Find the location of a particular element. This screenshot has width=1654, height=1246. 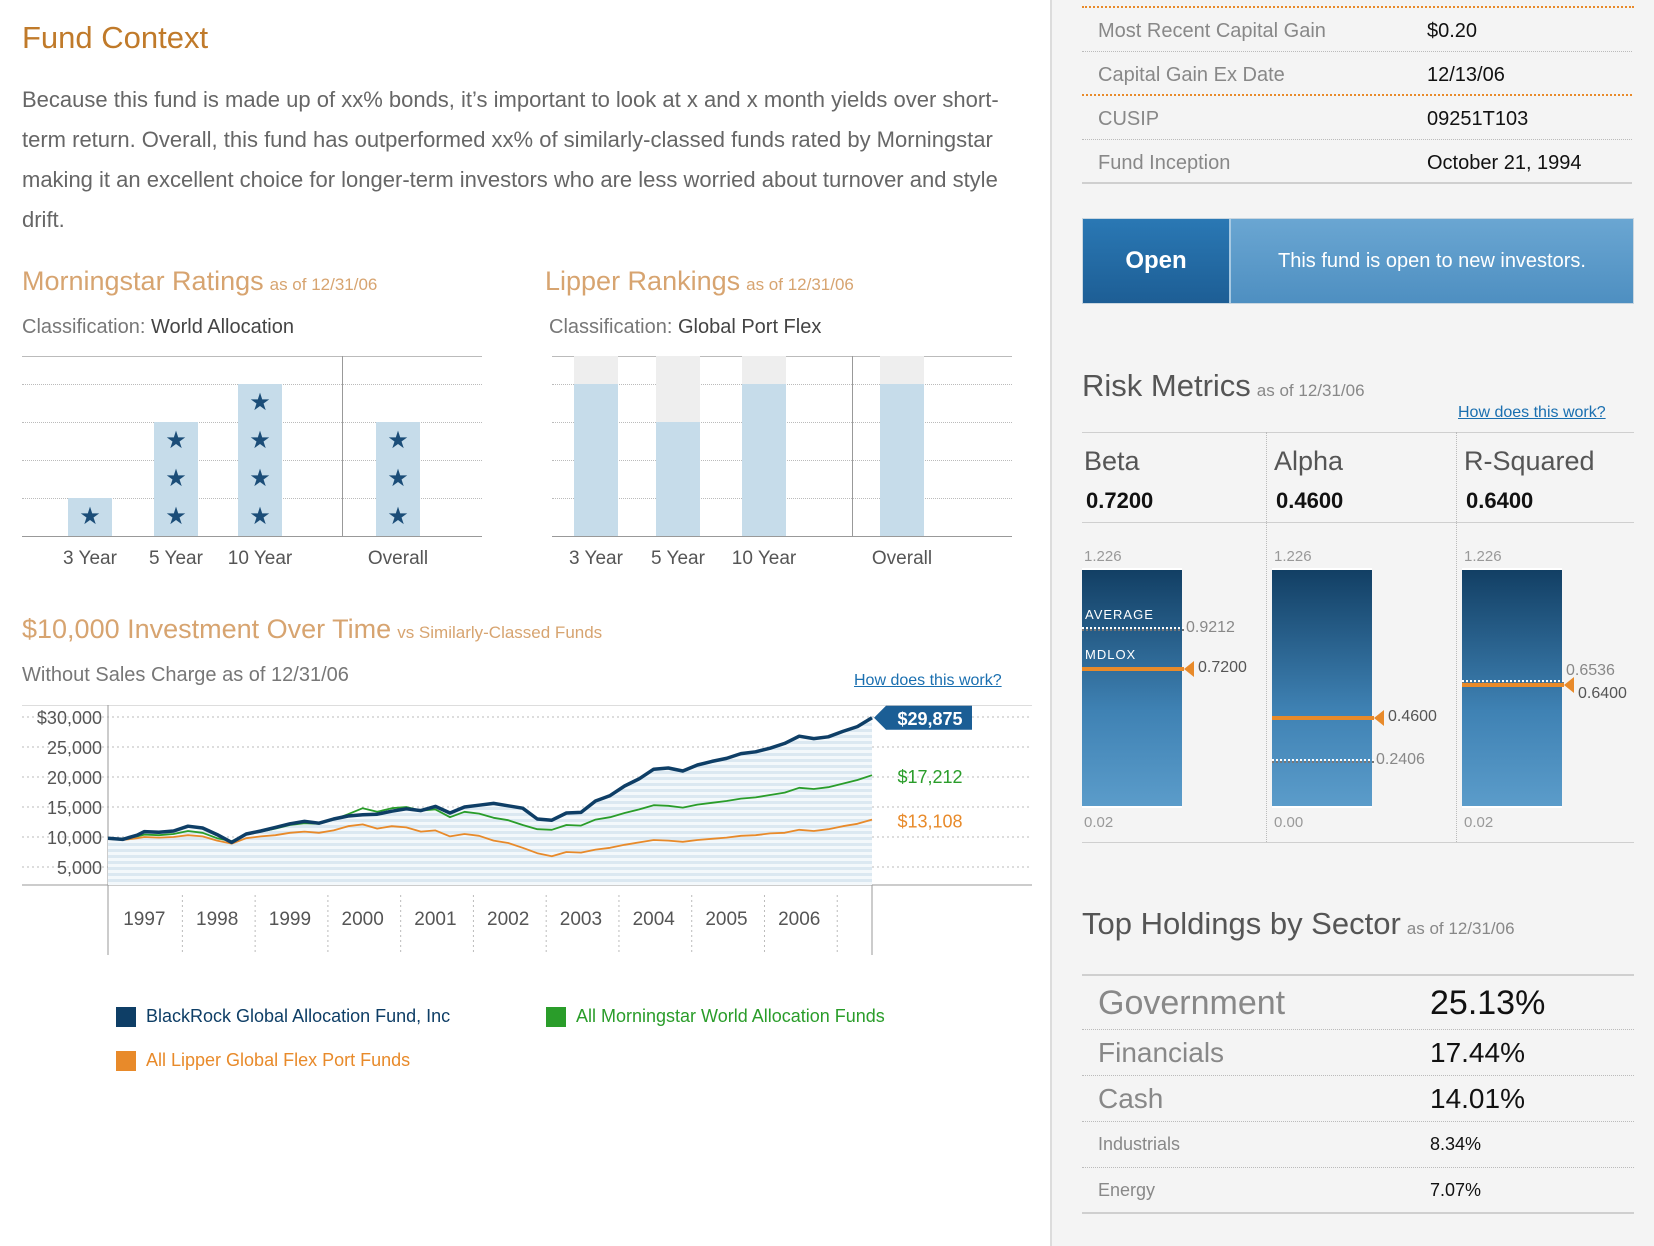

fund-area-fill is located at coordinates (490, 801).